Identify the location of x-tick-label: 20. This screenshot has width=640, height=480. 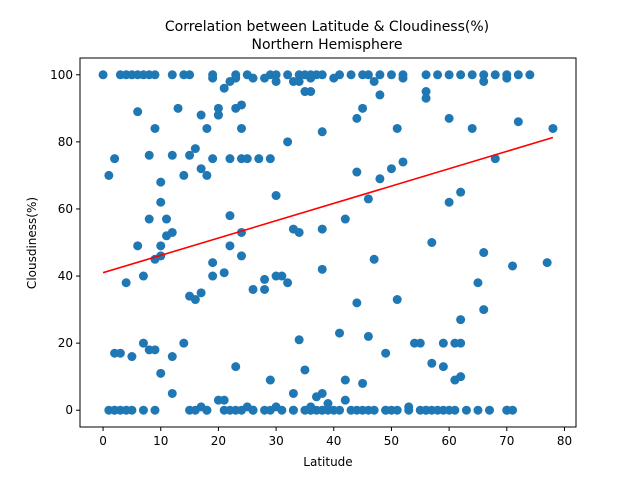
(218, 441).